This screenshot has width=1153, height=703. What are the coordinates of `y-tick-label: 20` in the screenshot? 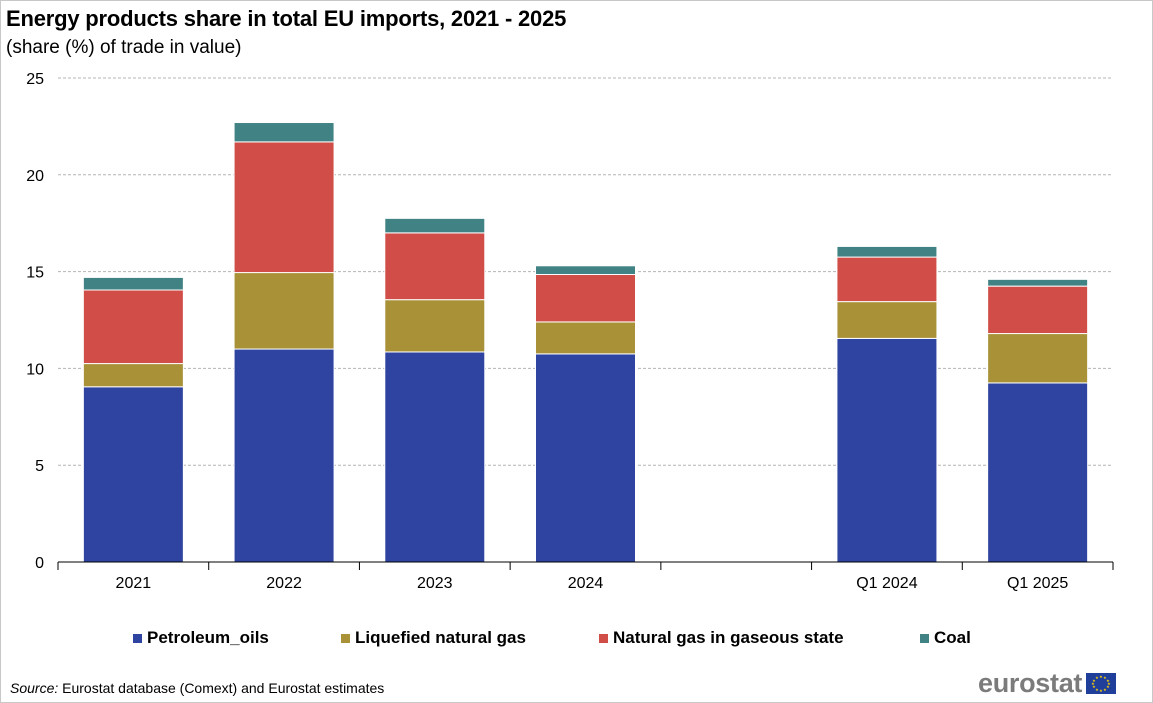 It's located at (35, 176).